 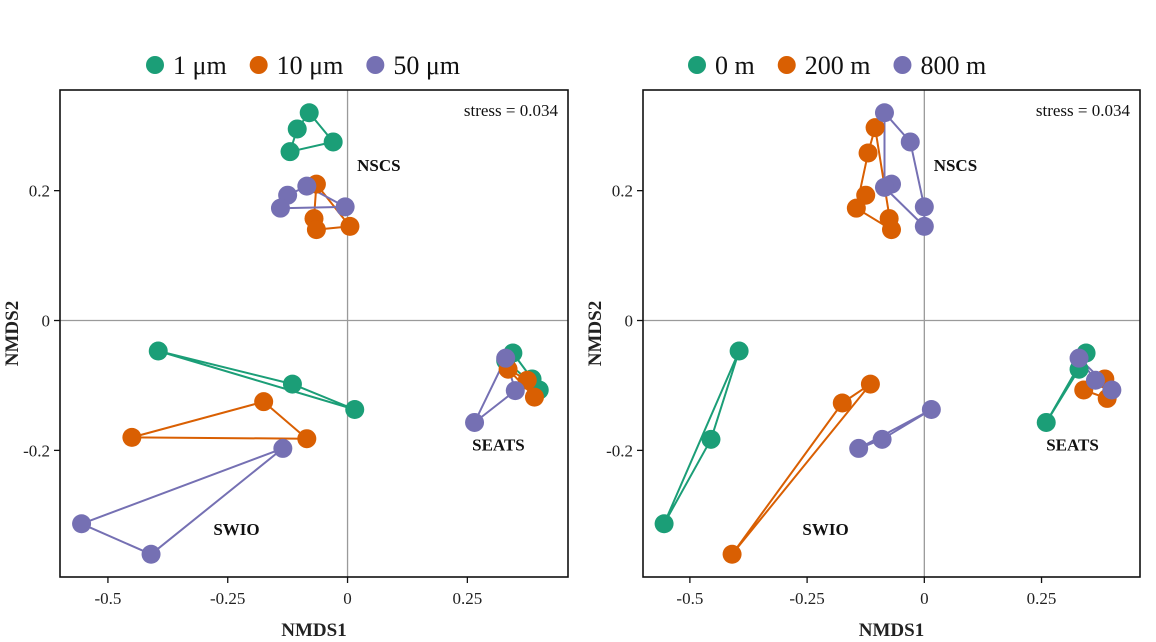 I want to click on legend-label: 0 m, so click(x=735, y=65).